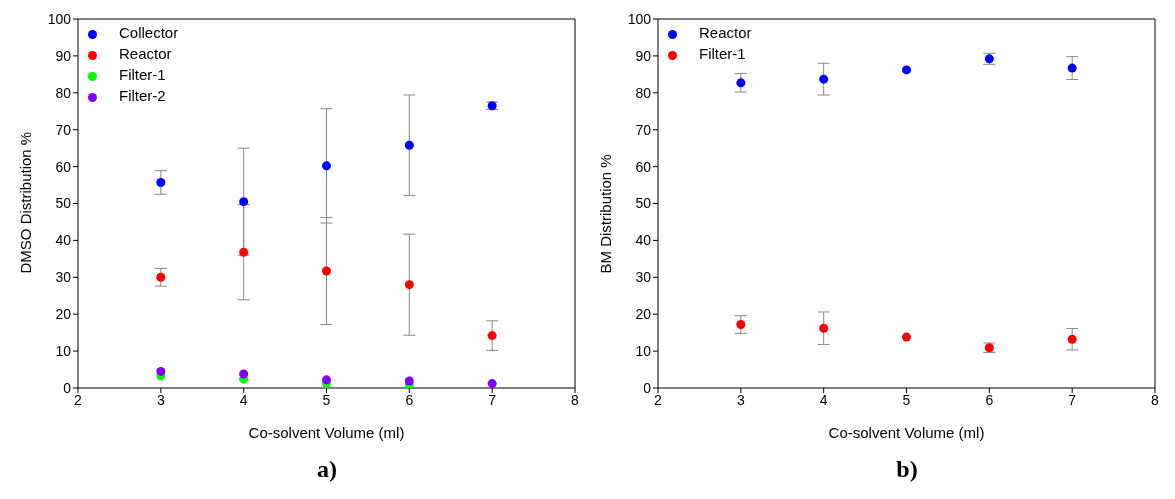  Describe the element at coordinates (907, 469) in the screenshot. I see `text: b)` at that location.